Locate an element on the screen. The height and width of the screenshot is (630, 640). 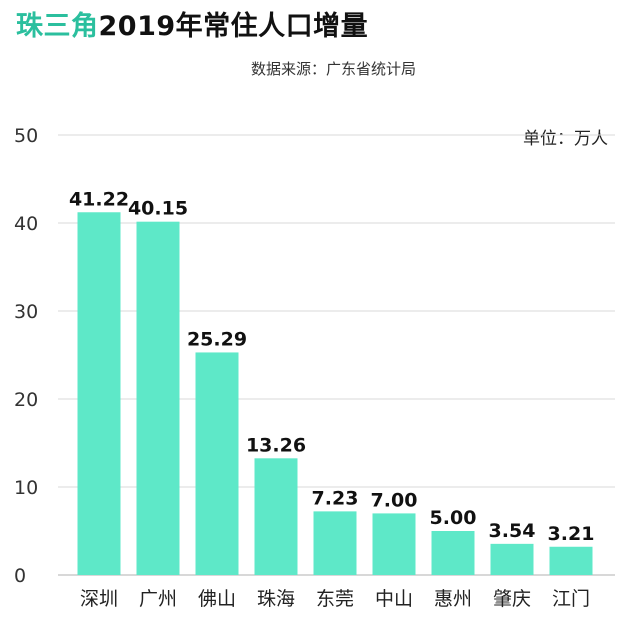
data-label: 5.00 is located at coordinates (453, 518).